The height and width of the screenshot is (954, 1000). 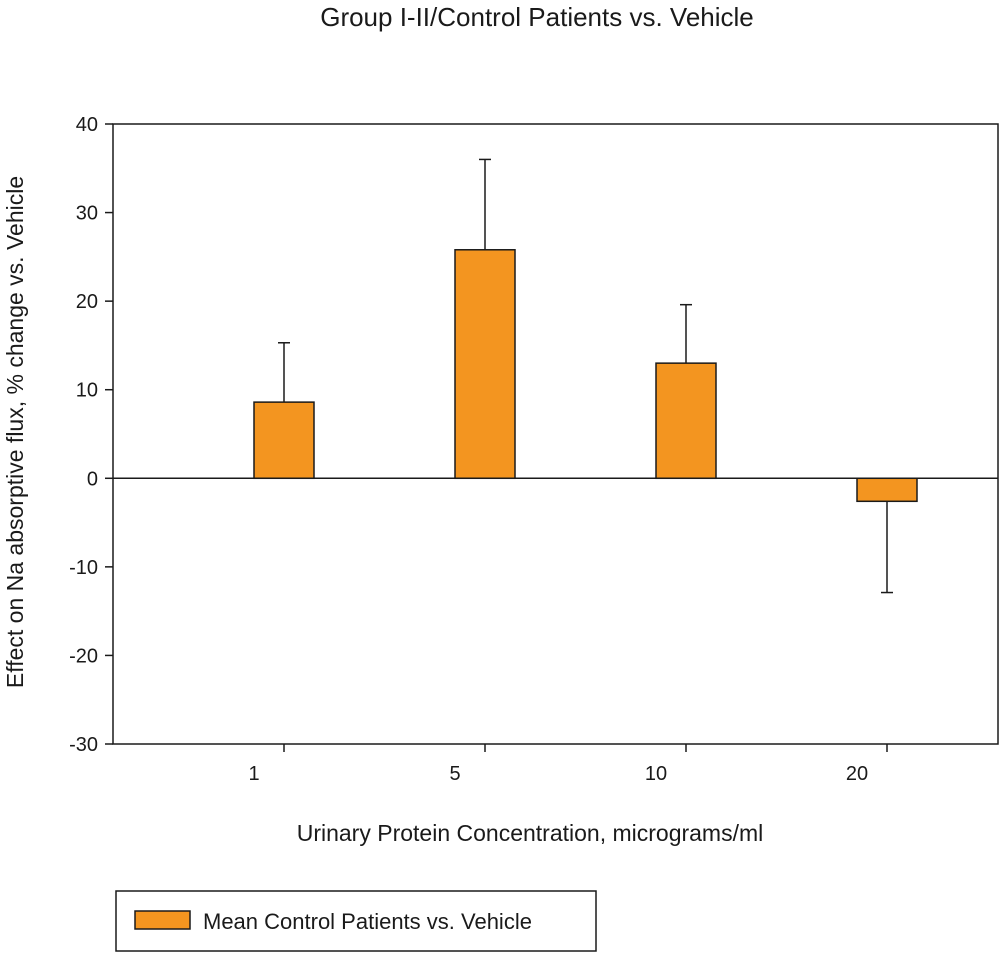 I want to click on x-tick-label: 10, so click(x=656, y=774).